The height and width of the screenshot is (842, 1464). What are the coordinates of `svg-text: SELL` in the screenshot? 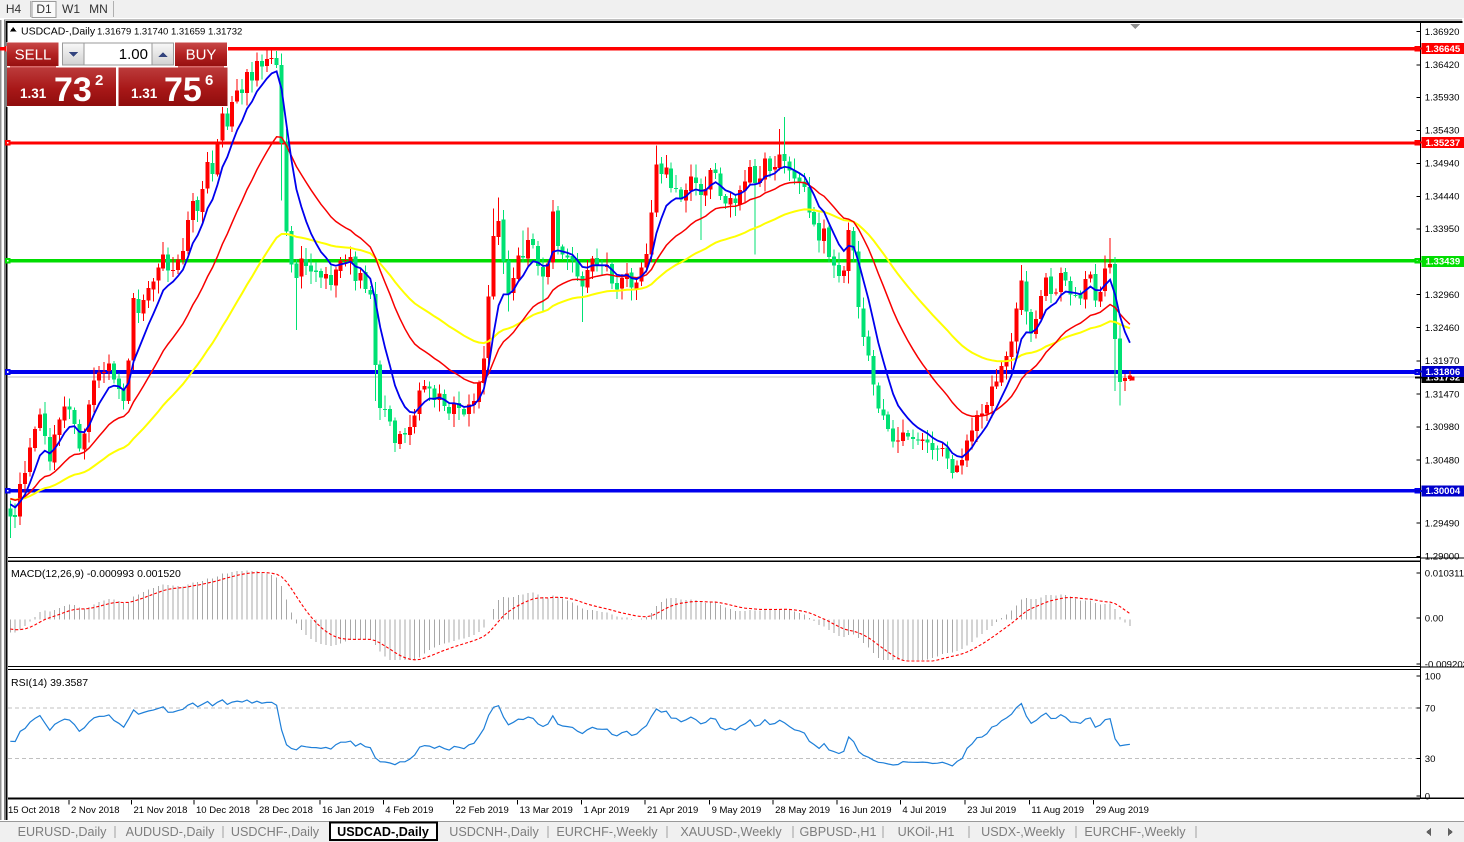 It's located at (33, 55).